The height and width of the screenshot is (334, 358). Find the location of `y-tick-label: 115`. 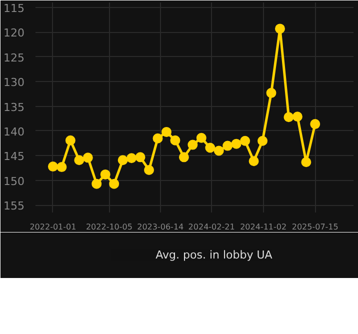

y-tick-label: 115 is located at coordinates (14, 8).